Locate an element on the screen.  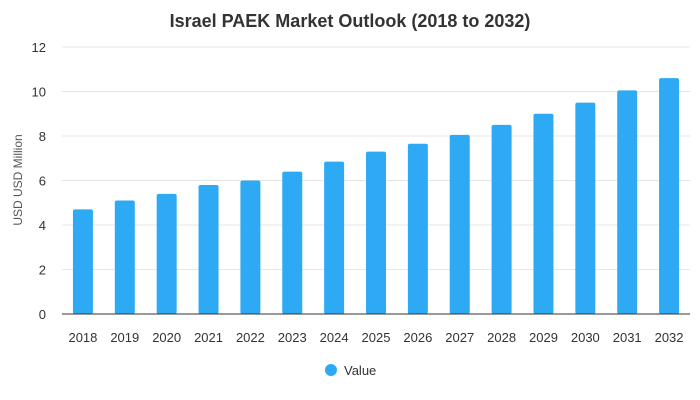
bar-2025 is located at coordinates (376, 232).